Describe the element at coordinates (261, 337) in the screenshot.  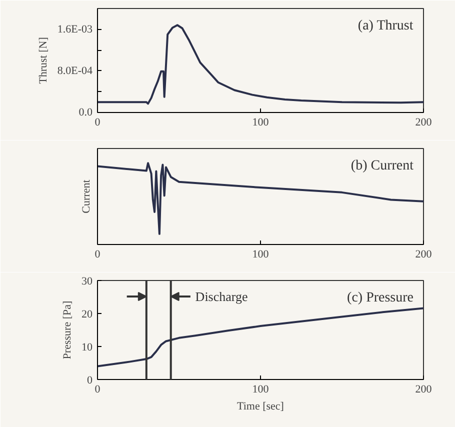
I see `line-series` at that location.